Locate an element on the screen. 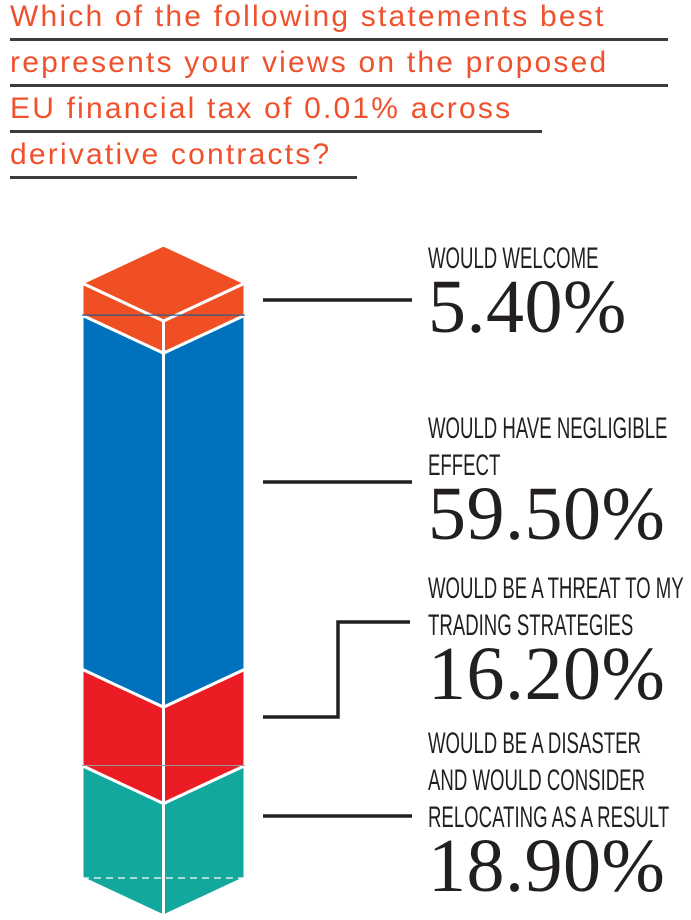 Image resolution: width=691 pixels, height=920 pixels. connector-threat-to-trading is located at coordinates (336, 669).